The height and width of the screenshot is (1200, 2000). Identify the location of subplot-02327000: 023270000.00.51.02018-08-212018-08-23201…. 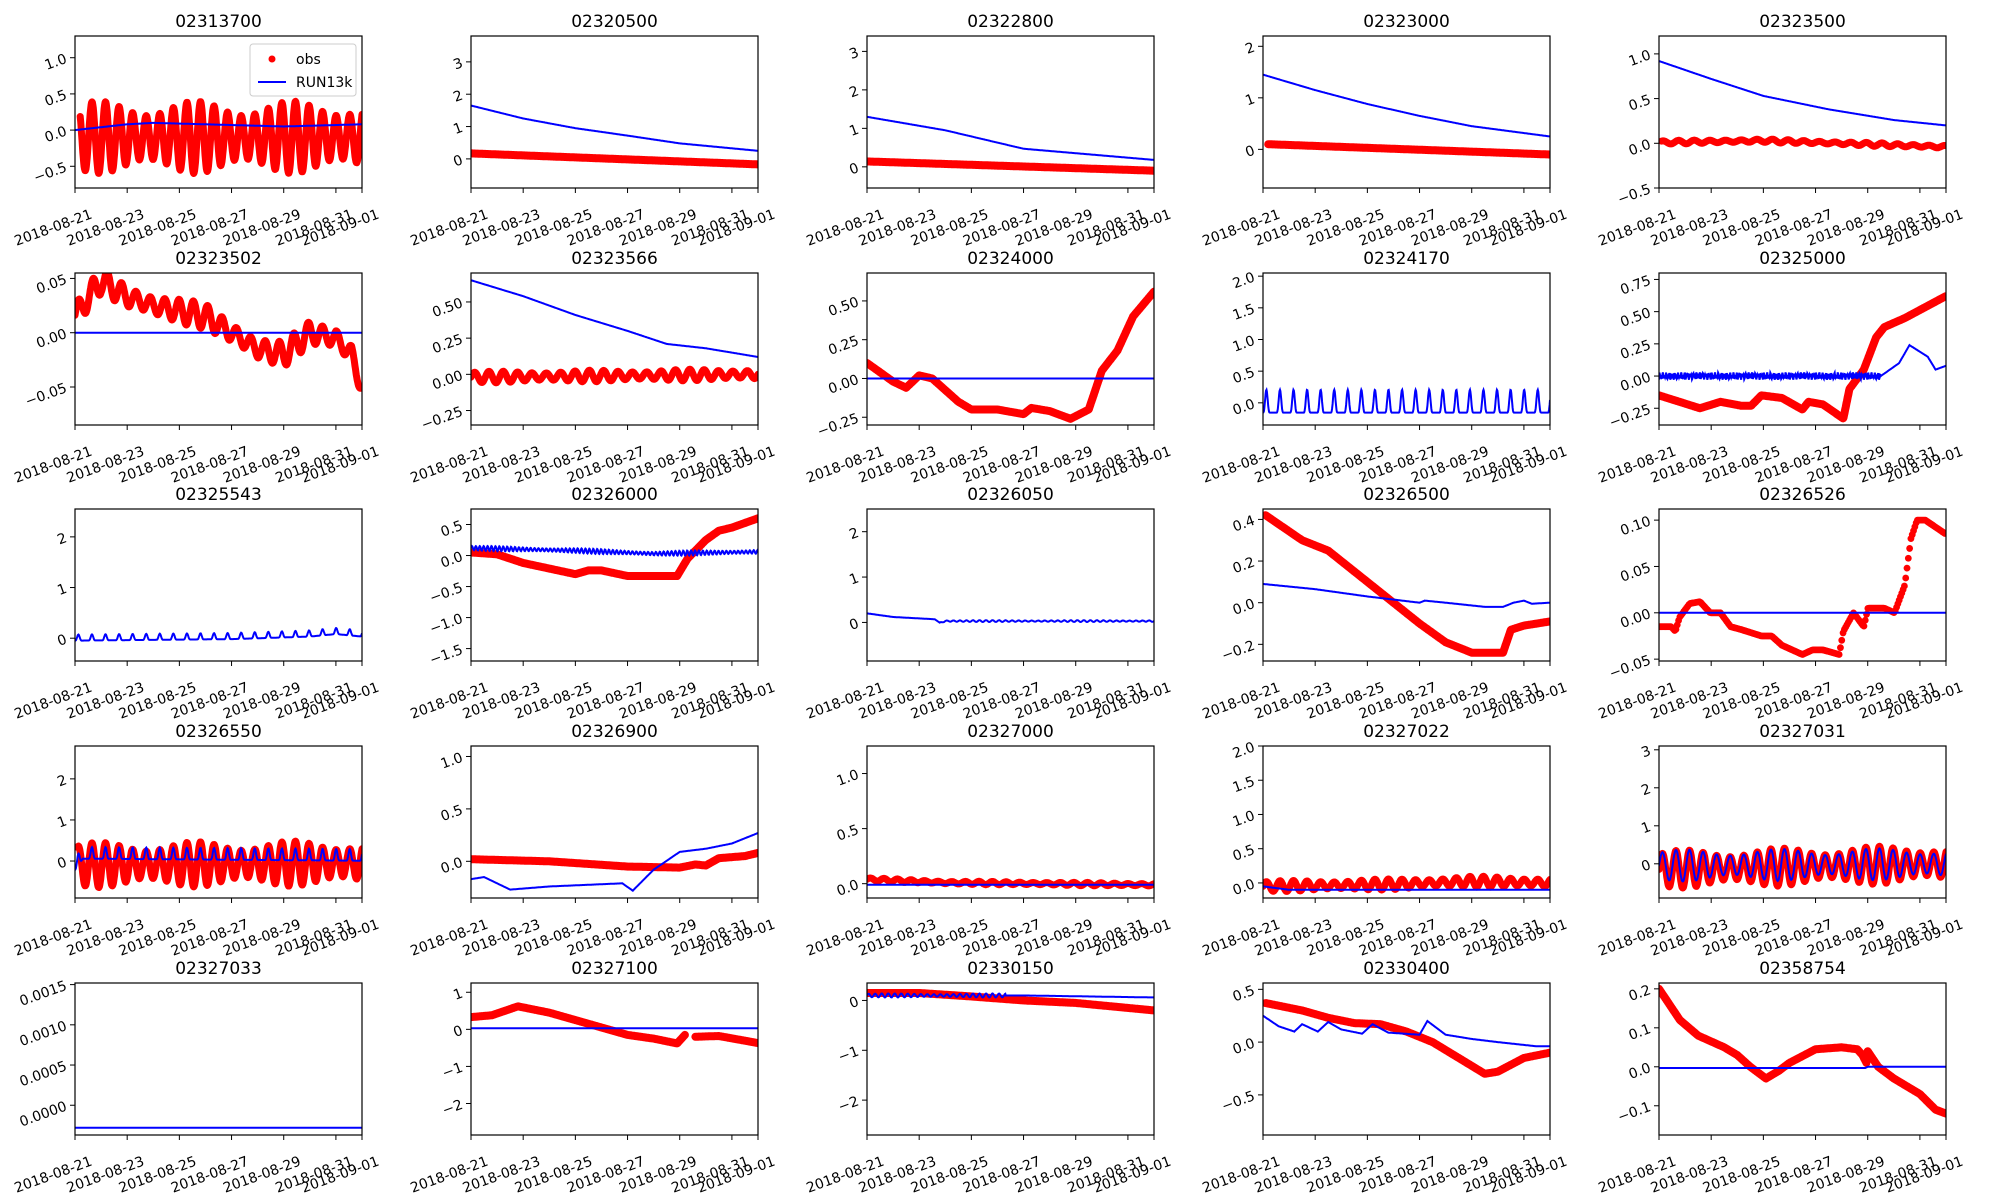
(988, 841).